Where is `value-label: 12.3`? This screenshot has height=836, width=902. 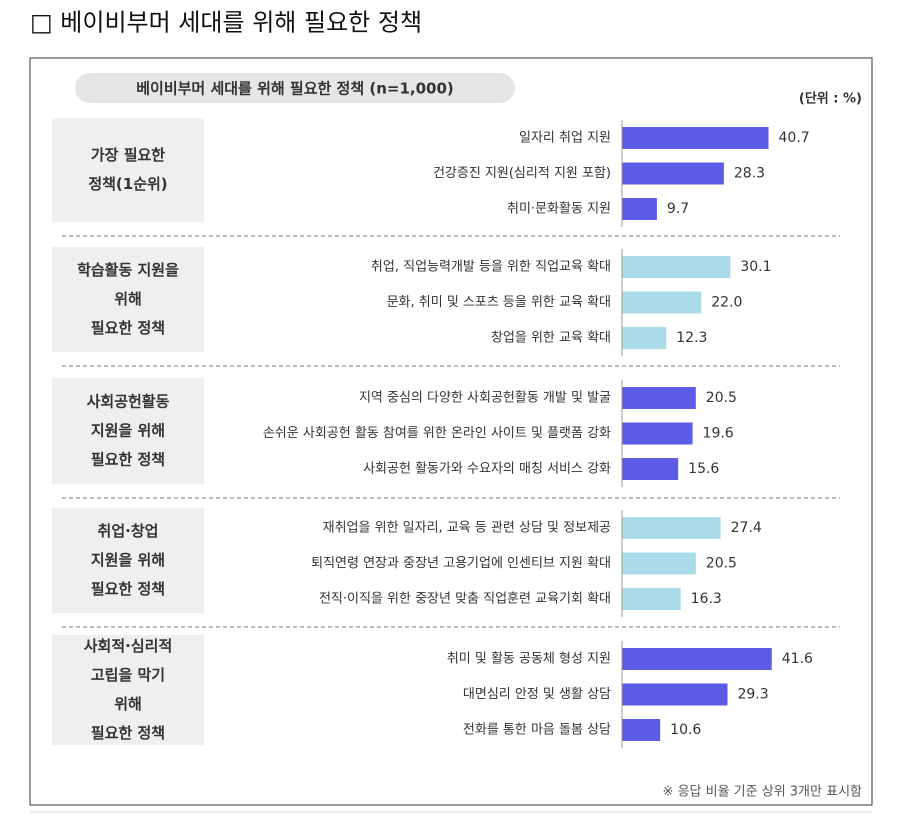 value-label: 12.3 is located at coordinates (691, 338).